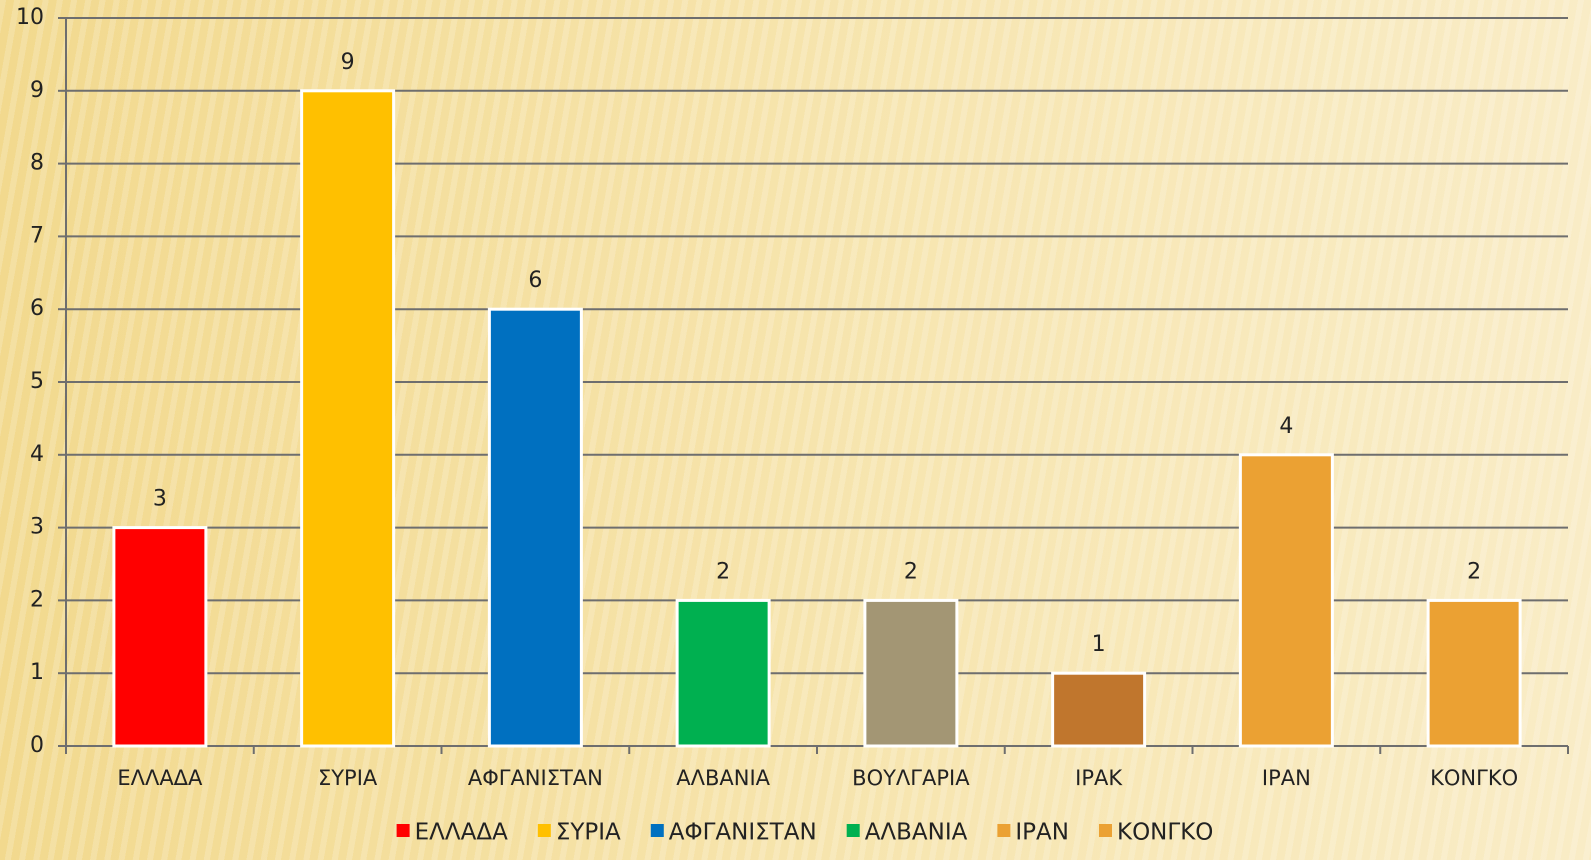 This screenshot has height=860, width=1591. I want to click on data-label: 3, so click(160, 499).